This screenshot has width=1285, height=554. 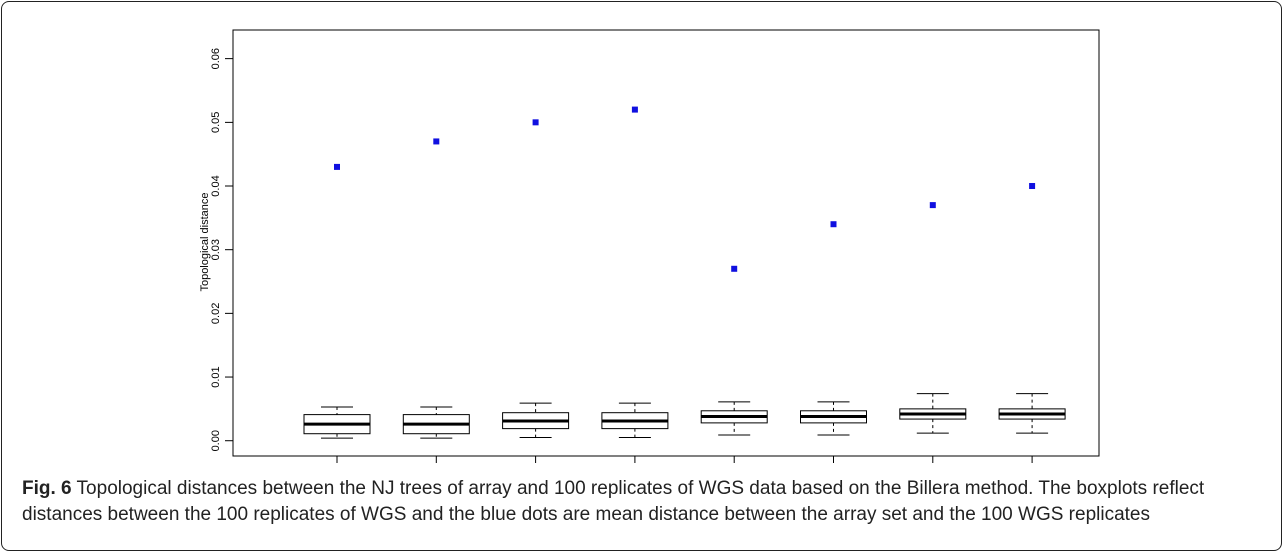 I want to click on caption-label: Fig. 6, so click(x=47, y=488).